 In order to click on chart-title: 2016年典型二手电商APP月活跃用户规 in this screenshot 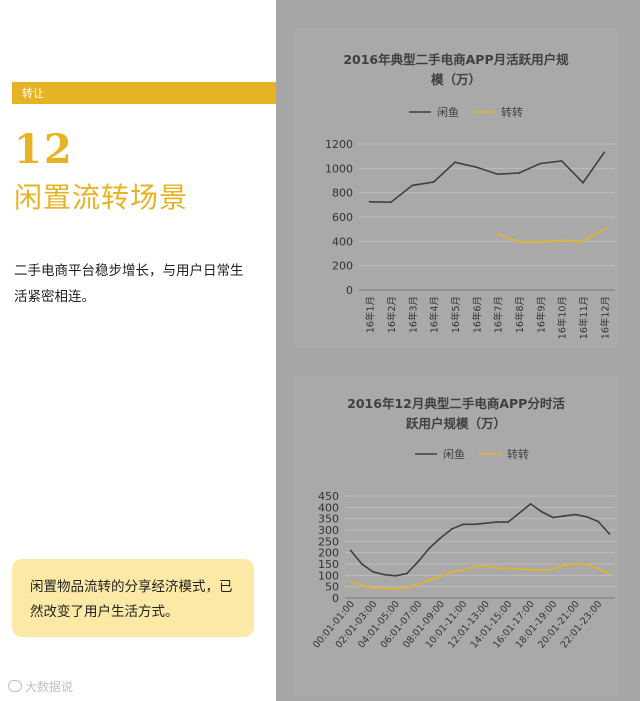, I will do `click(456, 59)`.